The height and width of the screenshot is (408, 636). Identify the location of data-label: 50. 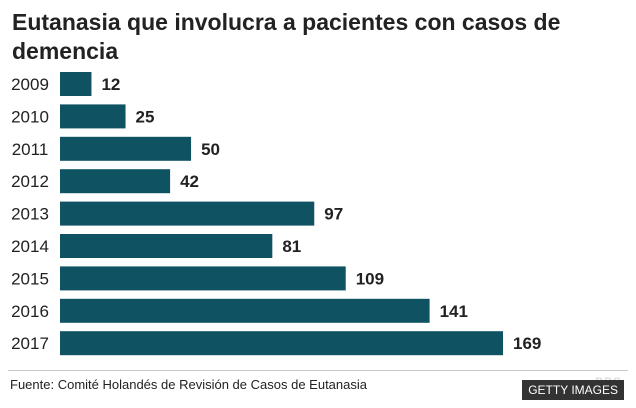
(210, 149).